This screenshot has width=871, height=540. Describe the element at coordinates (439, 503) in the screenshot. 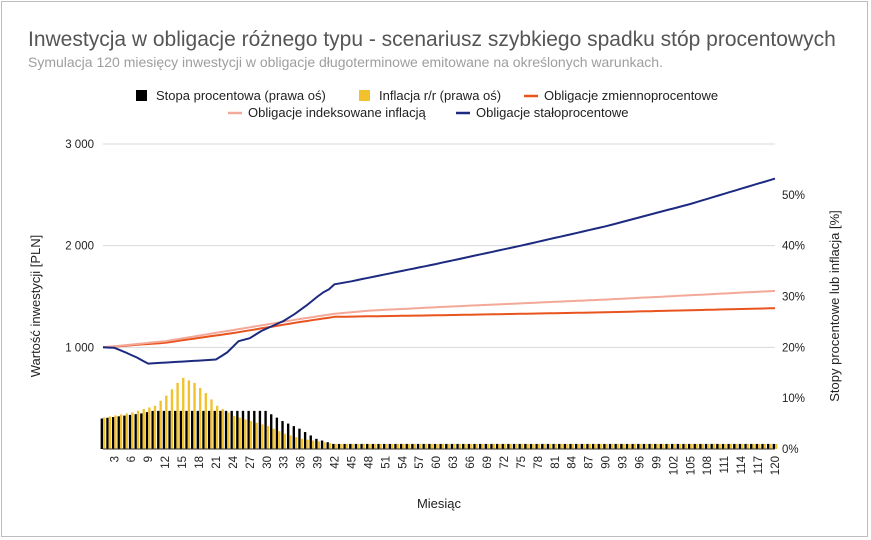

I see `x-axis-title: Miesiąc` at that location.